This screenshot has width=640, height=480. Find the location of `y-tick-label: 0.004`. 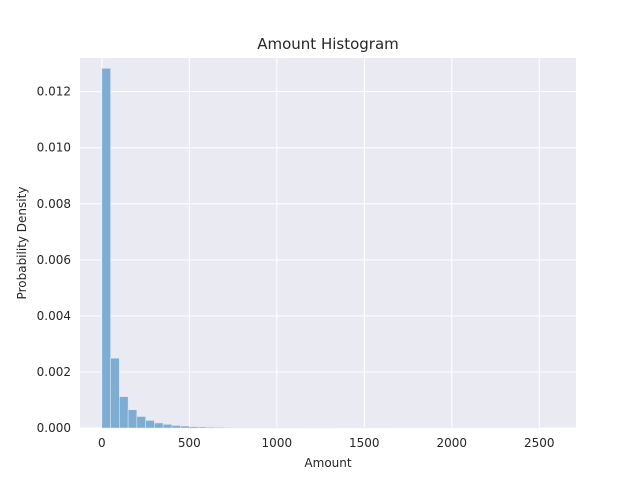

y-tick-label: 0.004 is located at coordinates (54, 316).